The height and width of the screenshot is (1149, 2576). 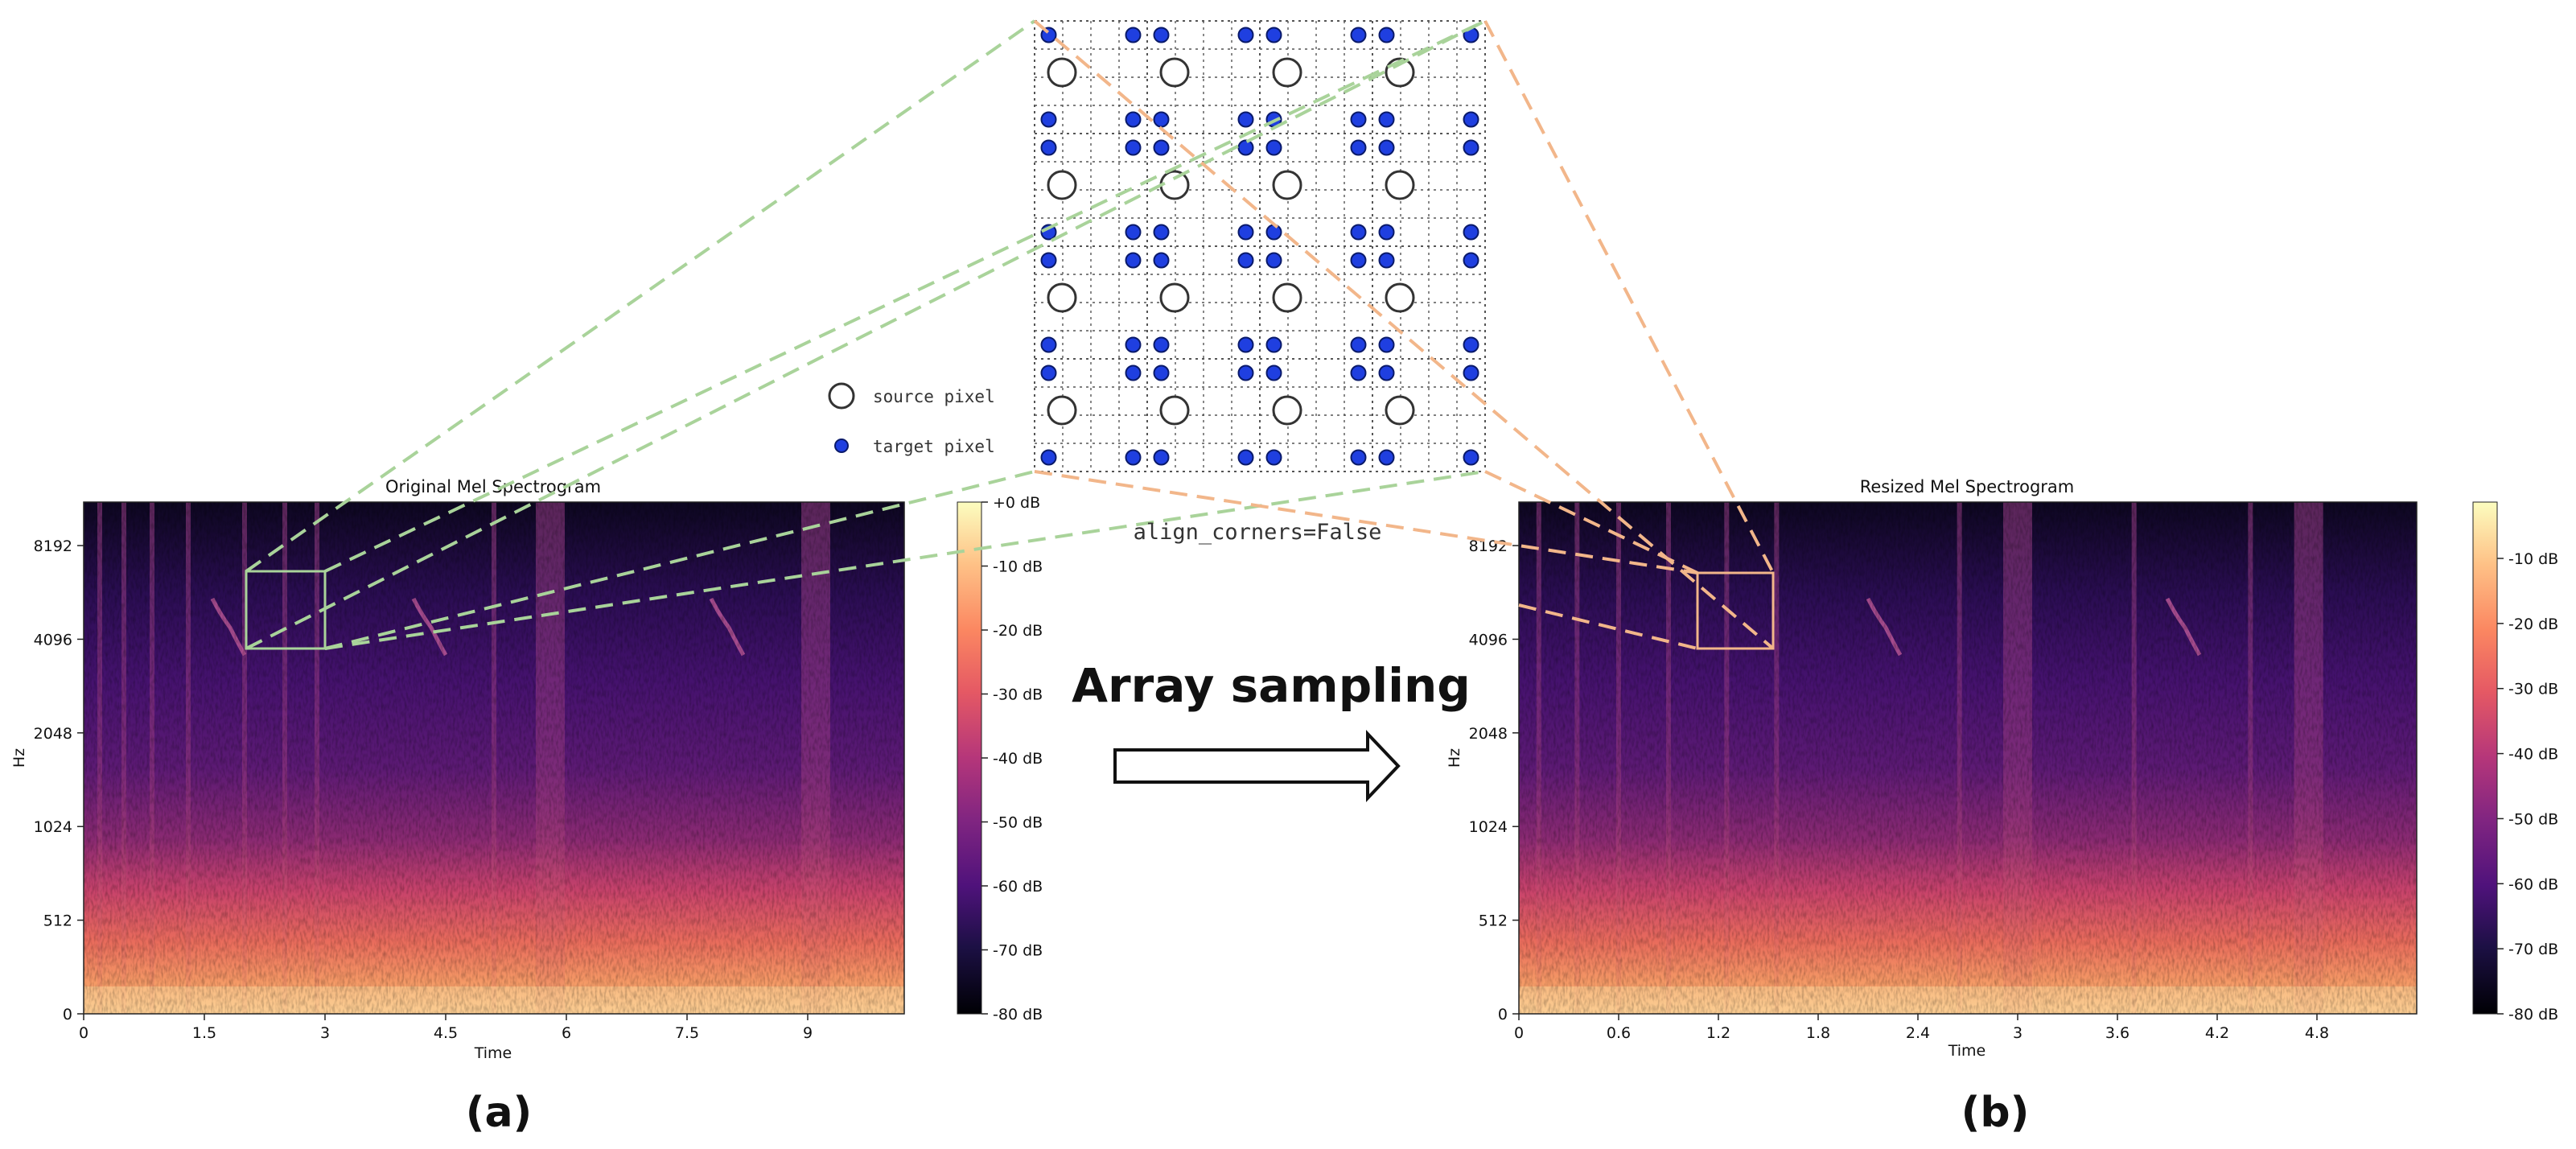 What do you see at coordinates (687, 1033) in the screenshot?
I see `x-tick-label: 7.5` at bounding box center [687, 1033].